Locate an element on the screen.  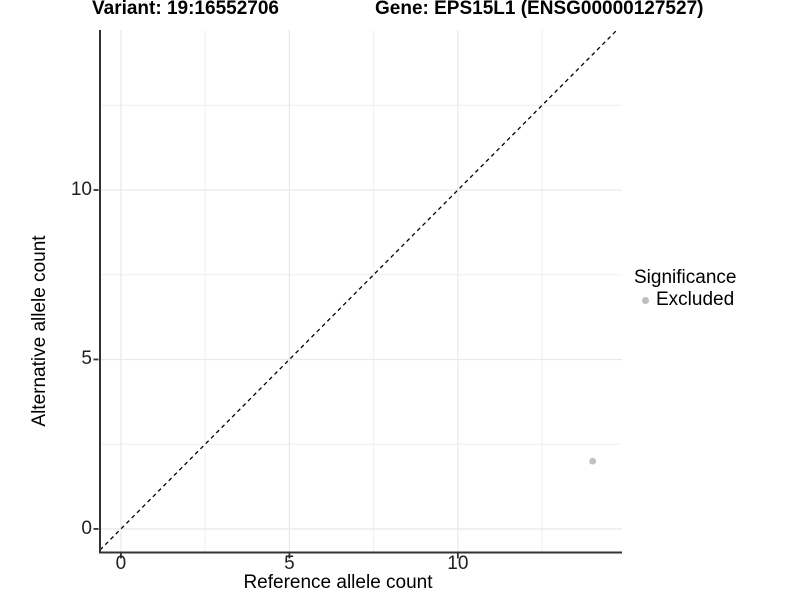
legend-title: Significance is located at coordinates (685, 277).